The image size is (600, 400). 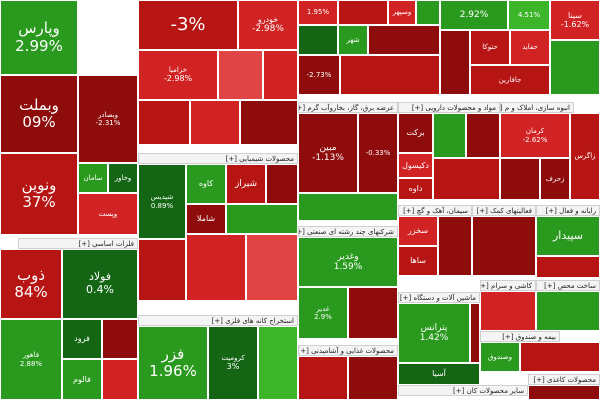 I want to click on sector-header-utilities: عرضه برق، گاز، بخاروآب گرم [+], so click(x=348, y=107).